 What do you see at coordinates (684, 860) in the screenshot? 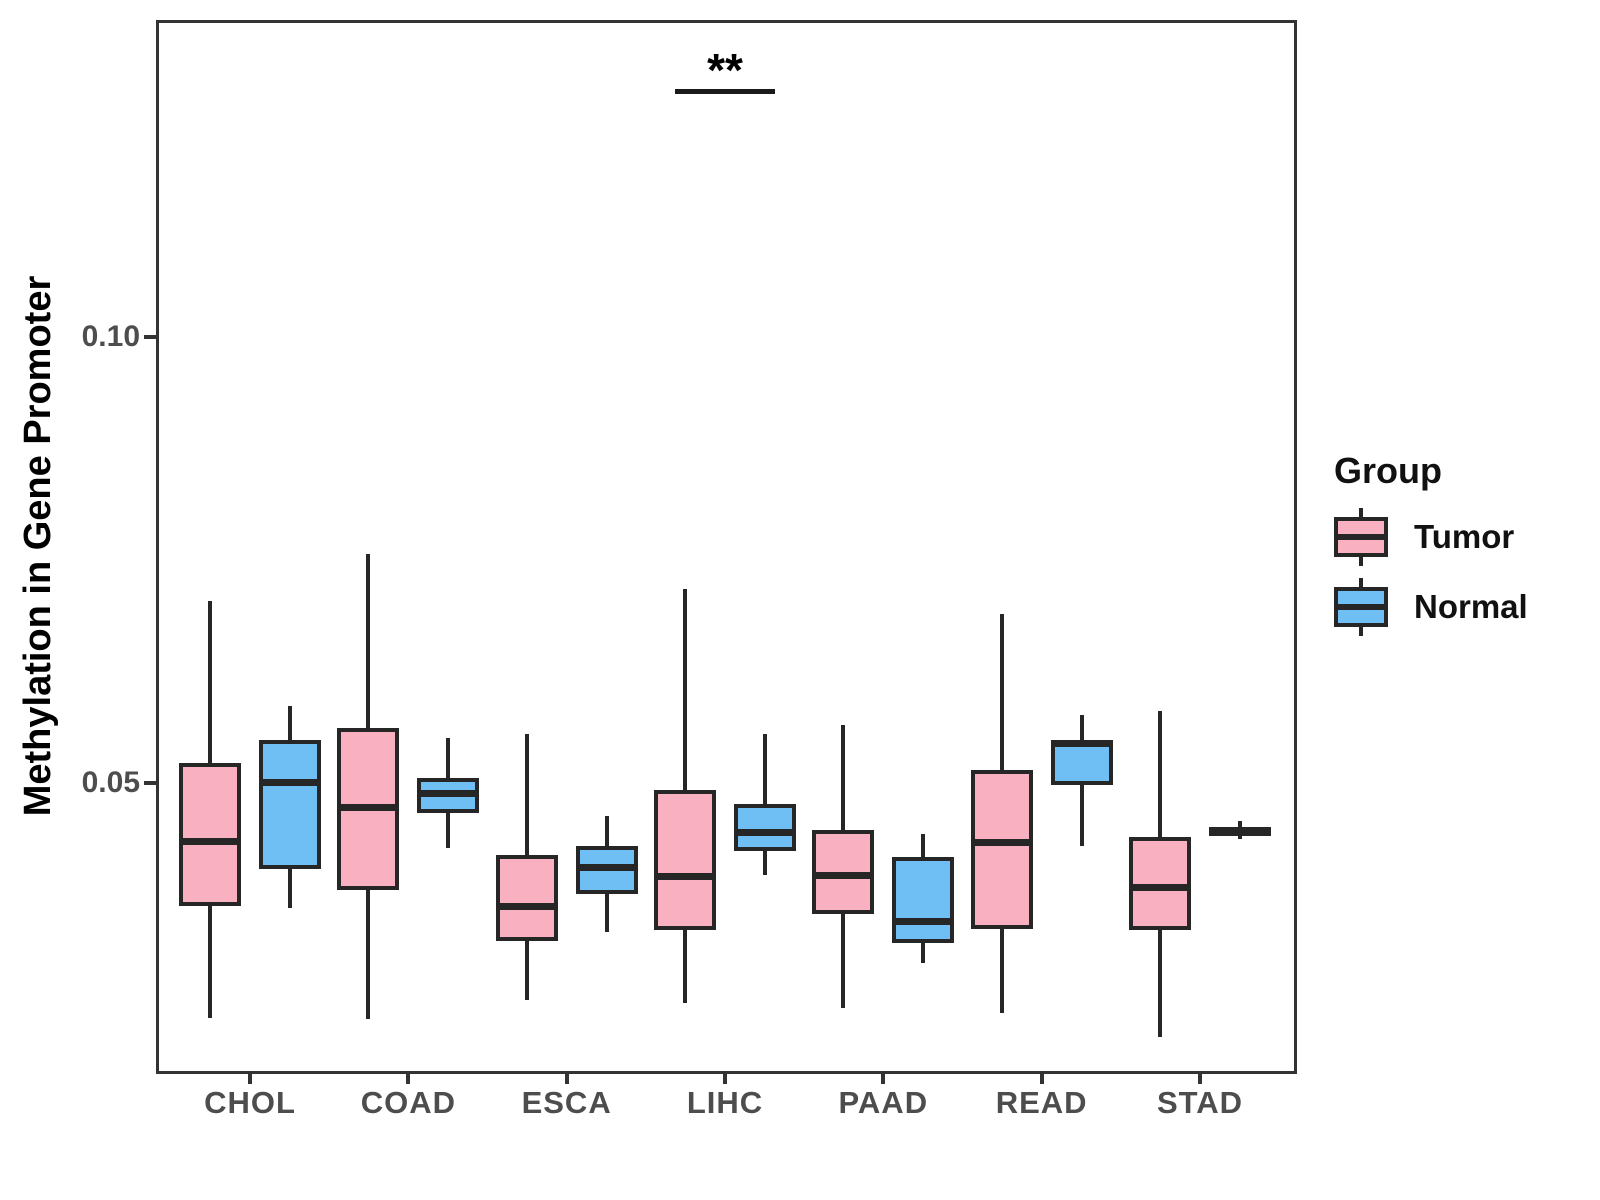
I see `box-LIHC-Tumor` at bounding box center [684, 860].